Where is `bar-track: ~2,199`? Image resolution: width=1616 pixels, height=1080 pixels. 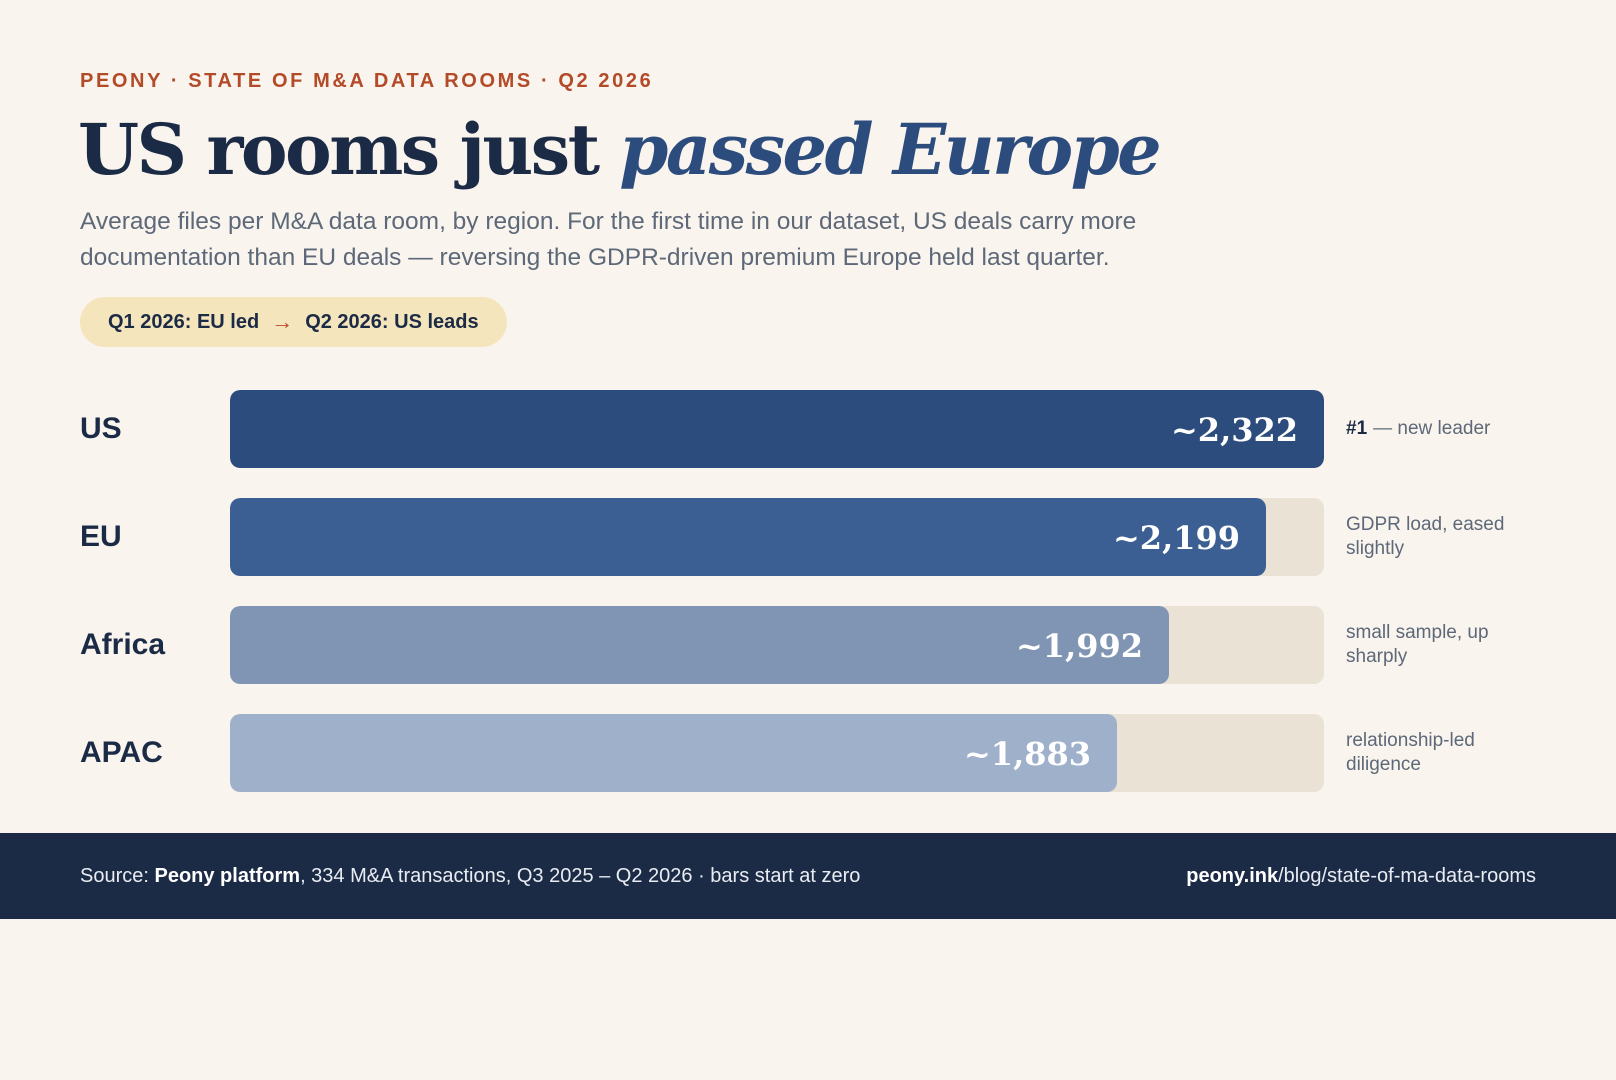 bar-track: ~2,199 is located at coordinates (777, 537).